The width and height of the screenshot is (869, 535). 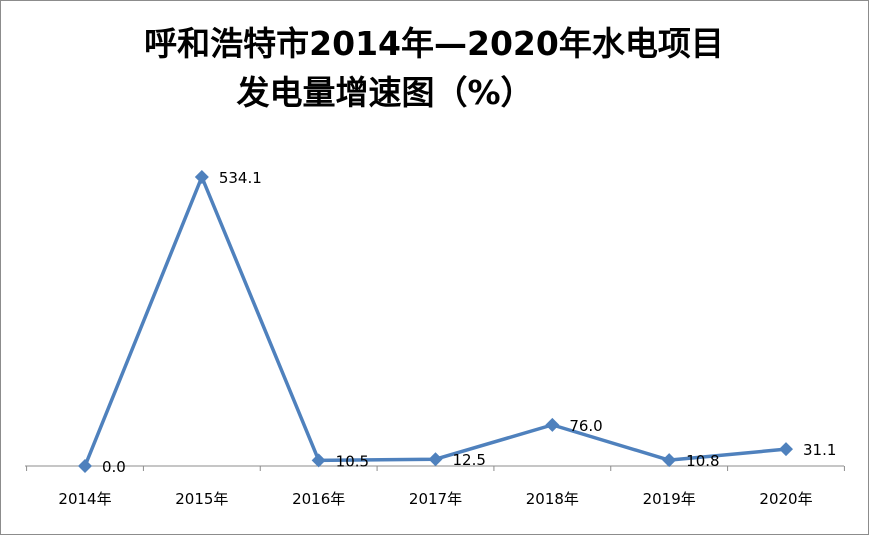 I want to click on x-tick-label: 2018年, so click(x=552, y=499).